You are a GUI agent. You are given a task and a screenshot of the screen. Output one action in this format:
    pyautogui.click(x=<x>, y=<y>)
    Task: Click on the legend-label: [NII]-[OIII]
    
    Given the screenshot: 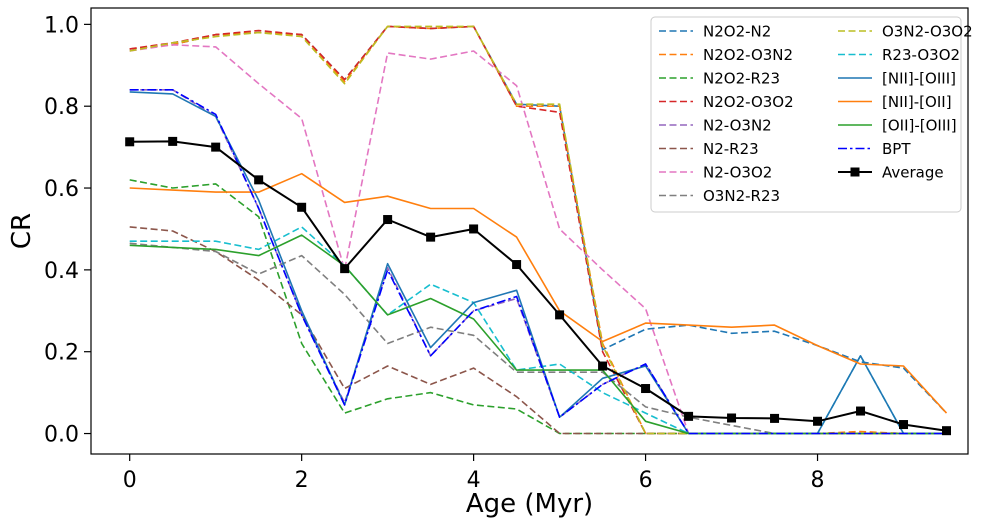 What is the action you would take?
    pyautogui.click(x=919, y=79)
    